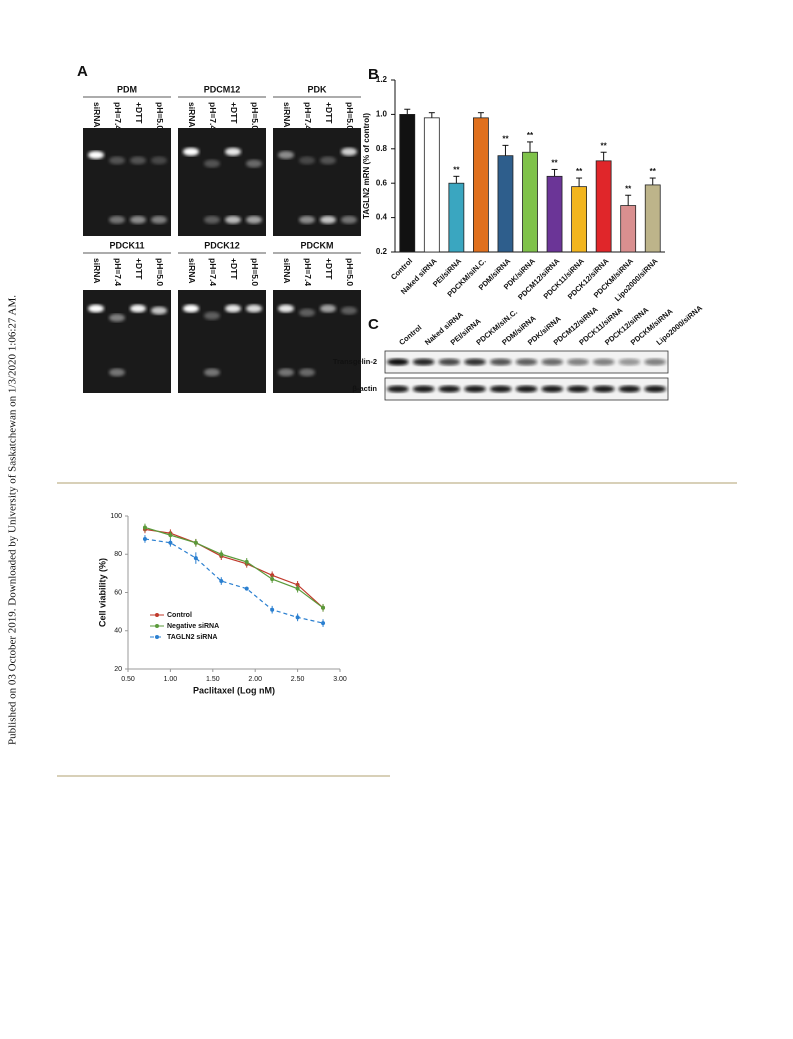 The height and width of the screenshot is (1039, 793). Describe the element at coordinates (382, 251) in the screenshot. I see `y-tick-label: 0.2` at that location.